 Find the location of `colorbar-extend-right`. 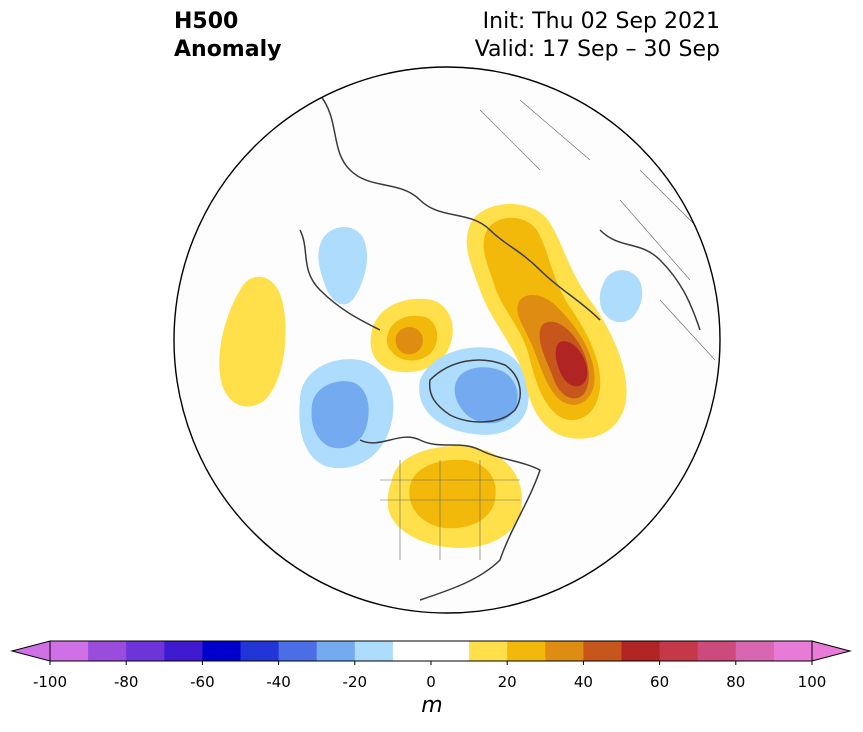

colorbar-extend-right is located at coordinates (831, 651).